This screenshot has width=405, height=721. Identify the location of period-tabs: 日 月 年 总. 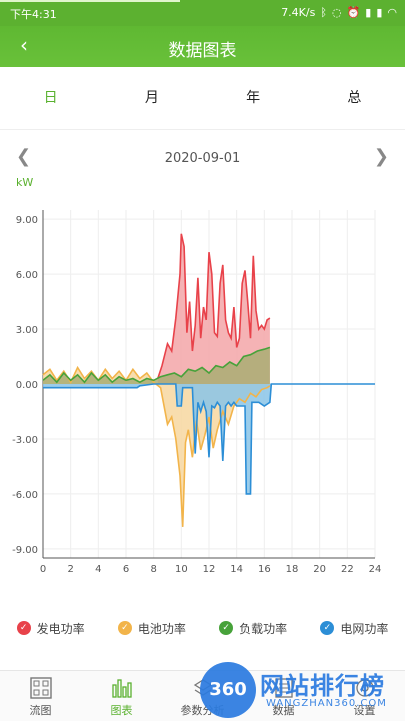
(202, 98).